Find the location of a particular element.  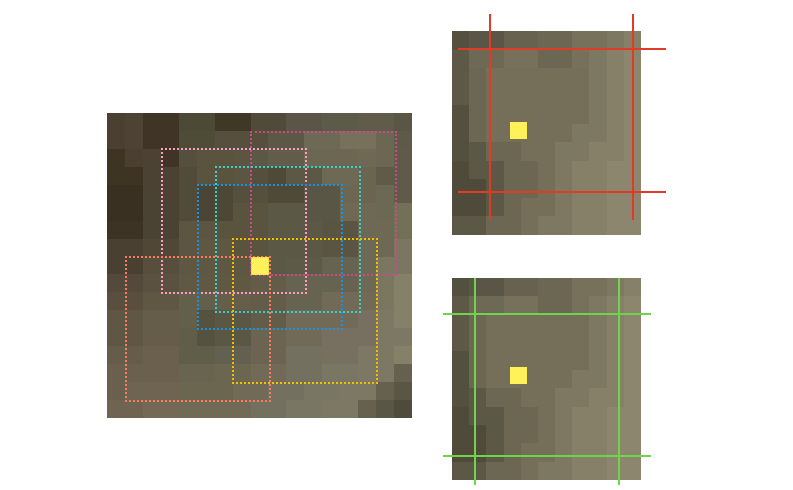

proposal-box-pink is located at coordinates (234, 221).